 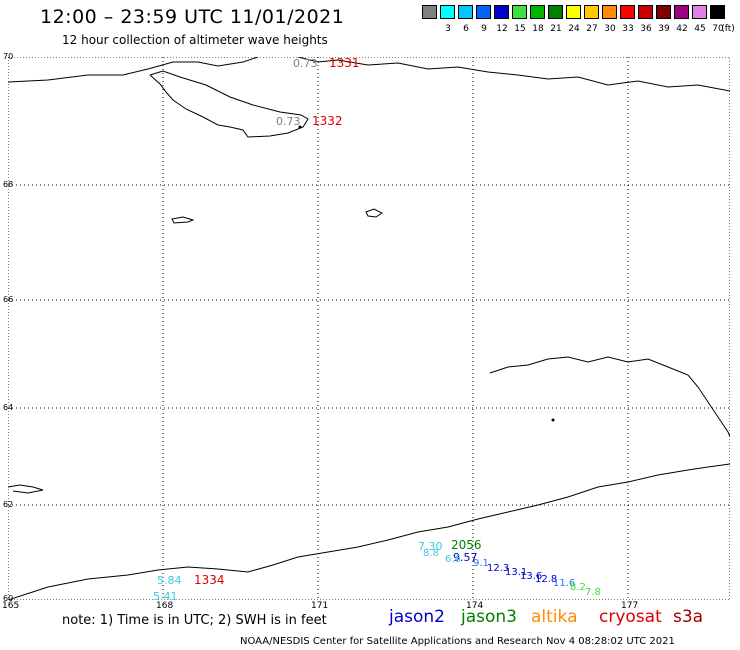 What do you see at coordinates (8, 407) in the screenshot?
I see `latitude-label: 64` at bounding box center [8, 407].